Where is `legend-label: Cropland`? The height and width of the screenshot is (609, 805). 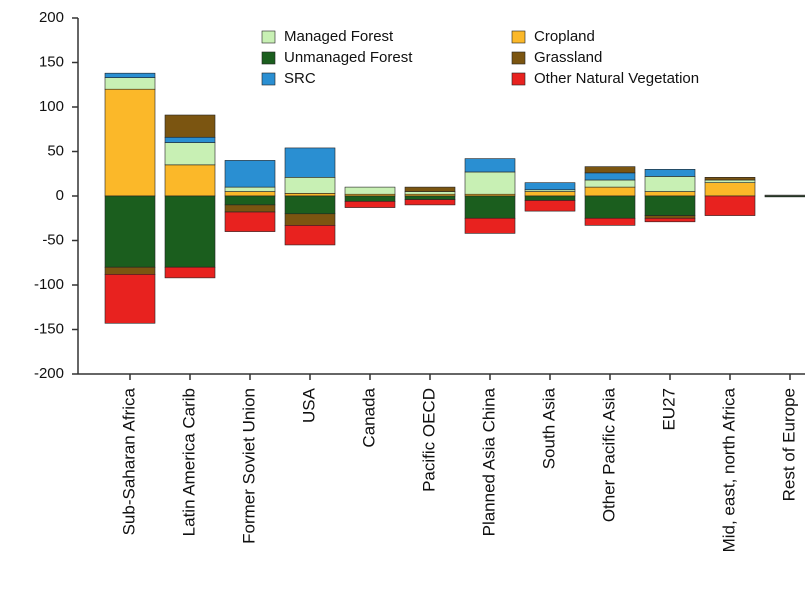 legend-label: Cropland is located at coordinates (564, 36).